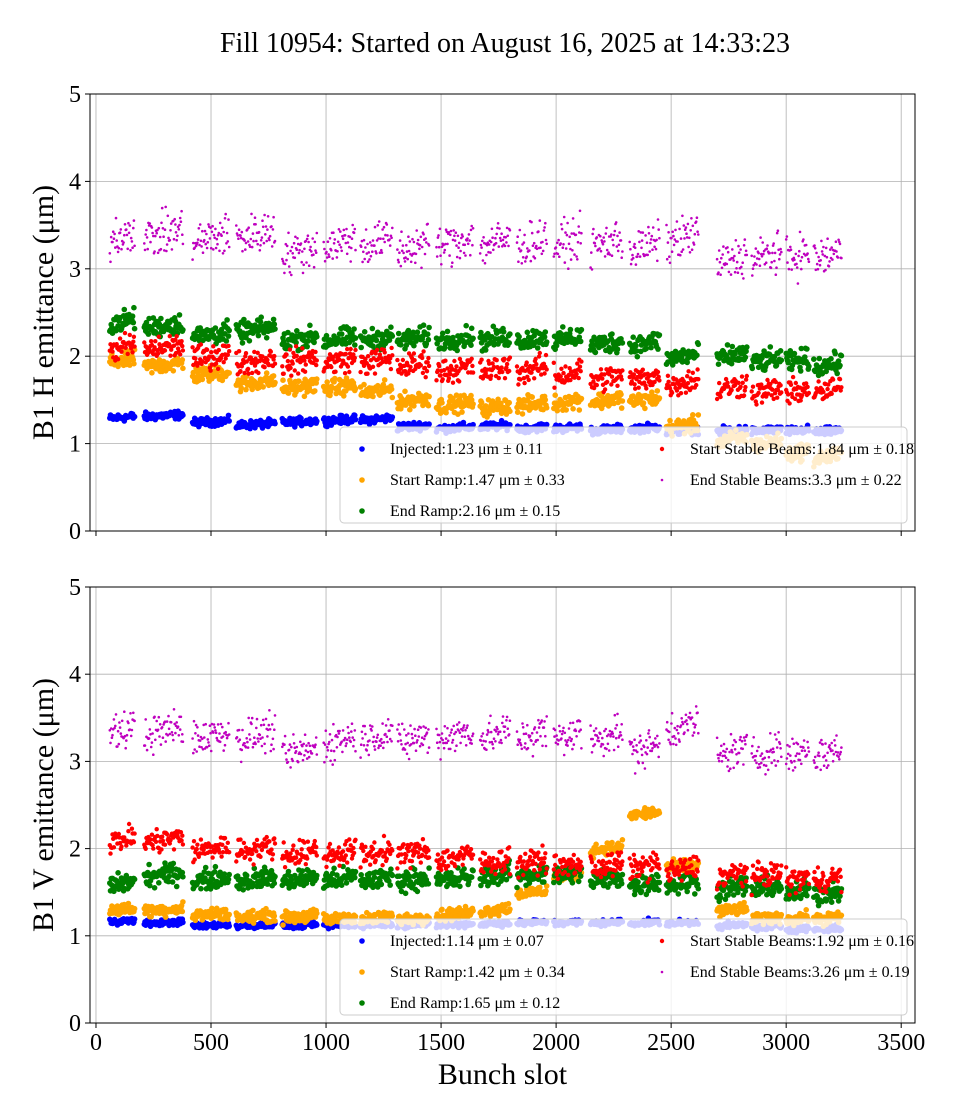  Describe the element at coordinates (75, 675) in the screenshot. I see `y-tick-label: 4` at that location.